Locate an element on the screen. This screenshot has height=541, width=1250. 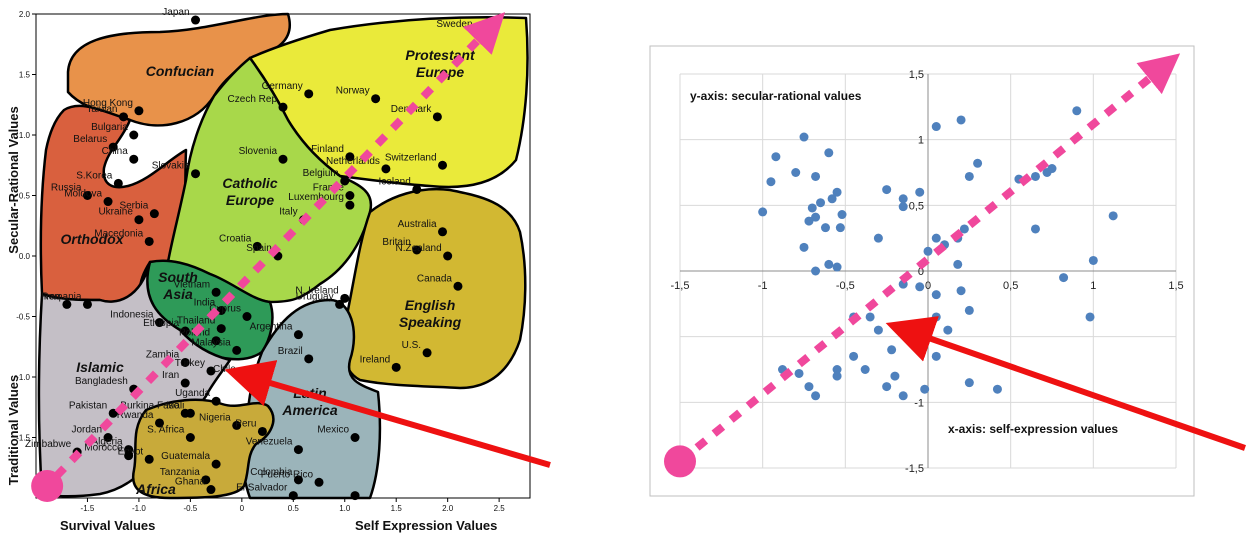
country-label: Morocco is located at coordinates (103, 448).